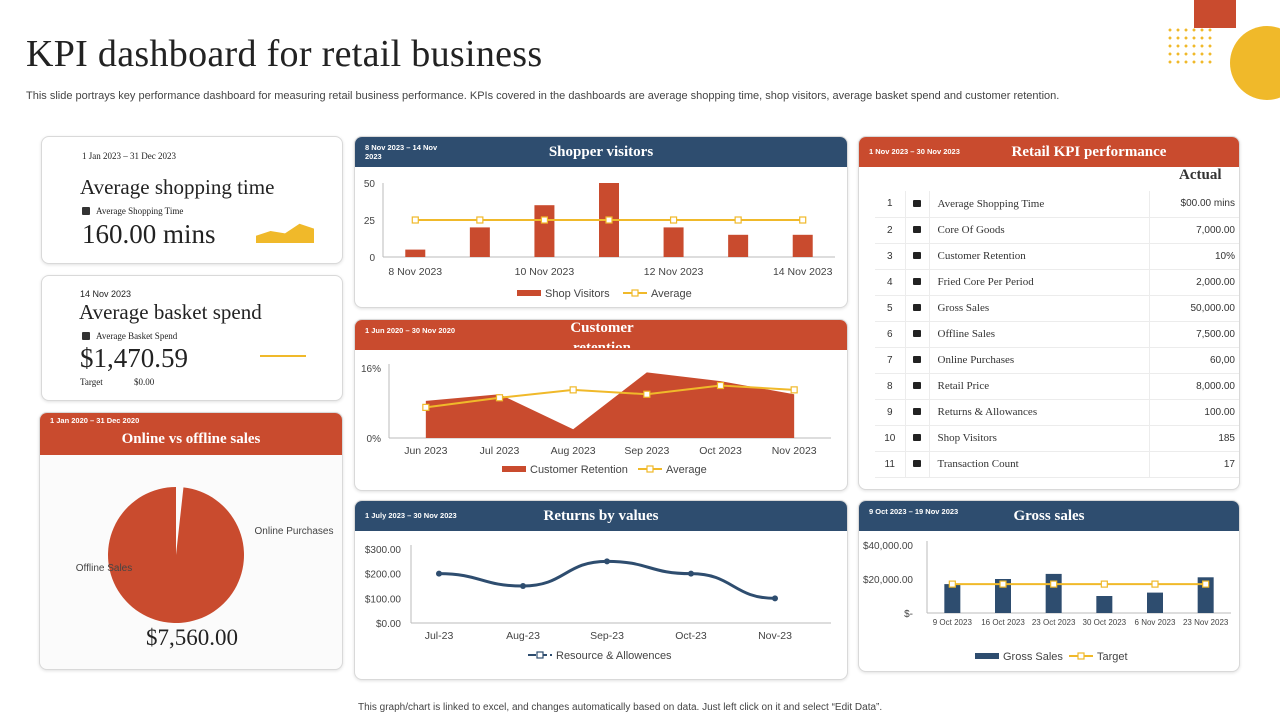  I want to click on kpi-date: 14 Nov 2023, so click(106, 294).